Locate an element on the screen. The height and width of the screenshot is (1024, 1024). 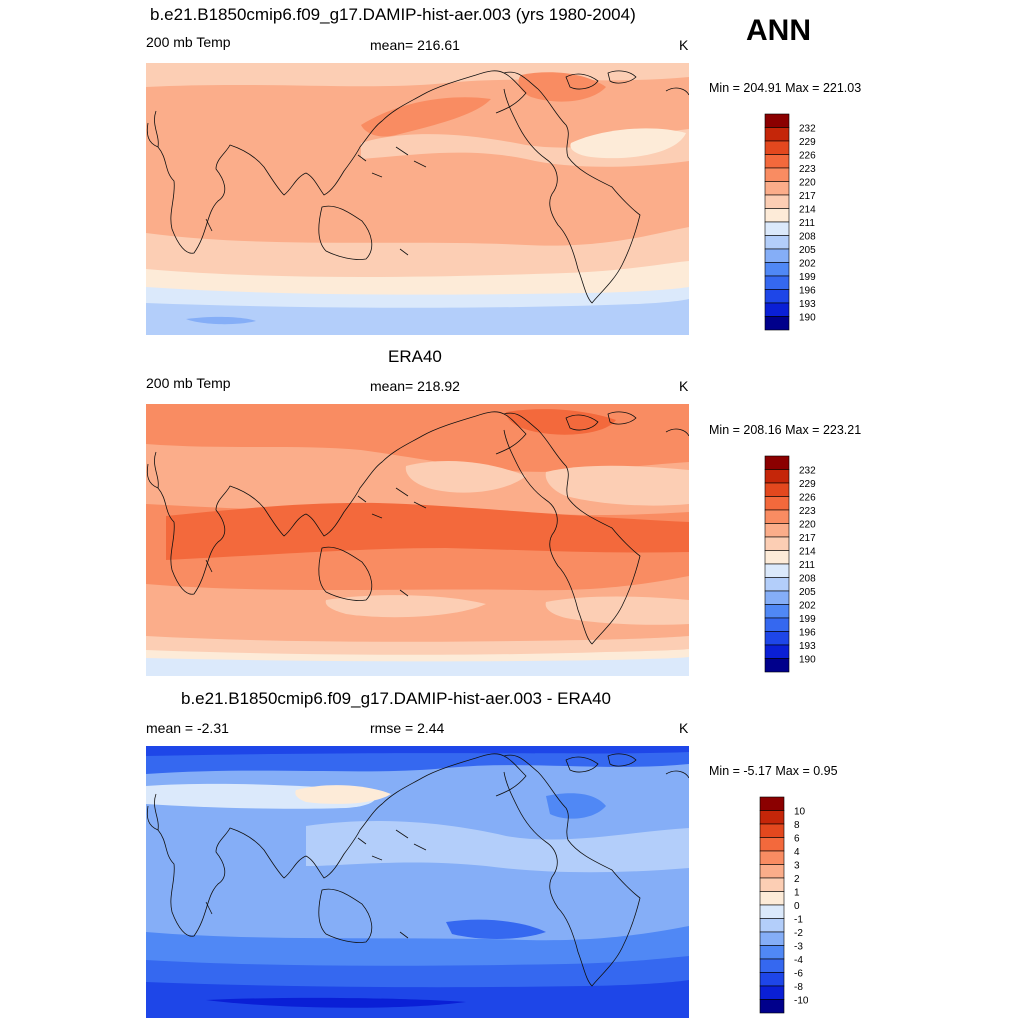
colorbar-tick-label: 10 is located at coordinates (800, 811).